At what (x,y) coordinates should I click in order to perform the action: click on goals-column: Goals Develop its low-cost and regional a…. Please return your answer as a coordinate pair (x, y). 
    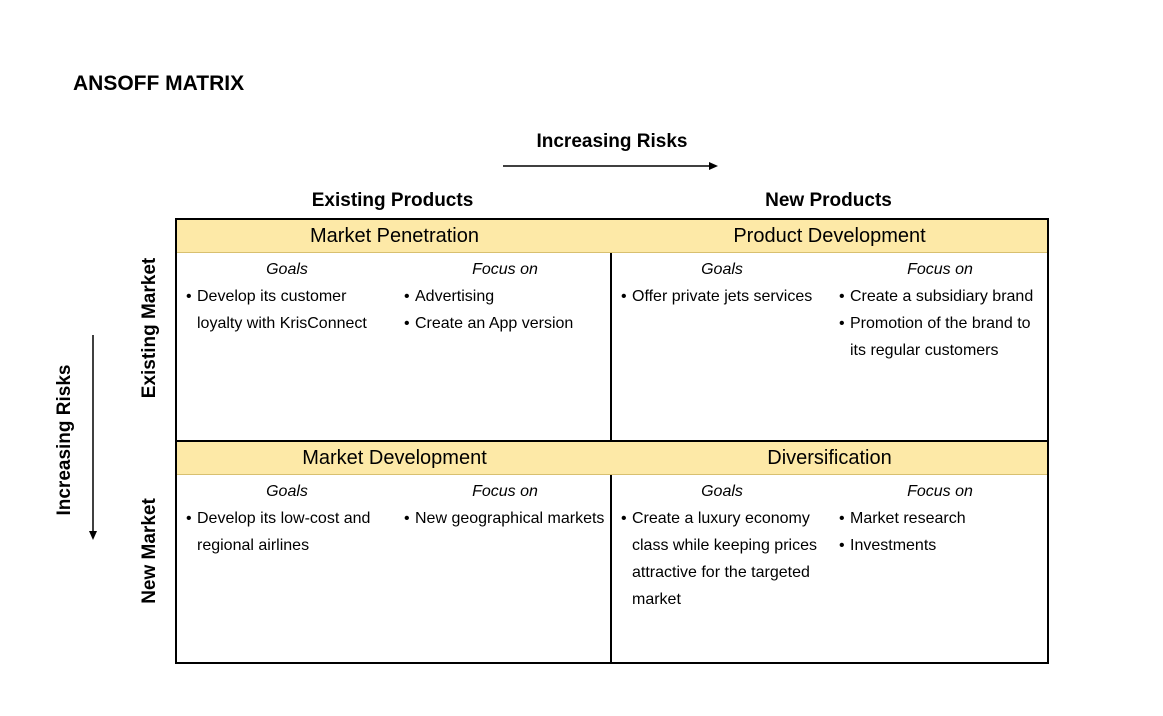
    Looking at the image, I should click on (287, 518).